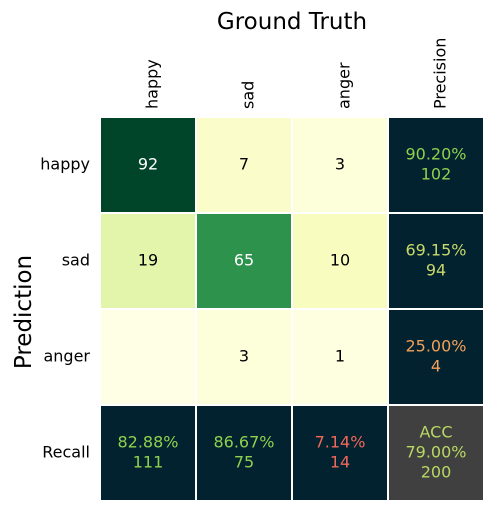  Describe the element at coordinates (344, 85) in the screenshot. I see `column-label: anger` at that location.